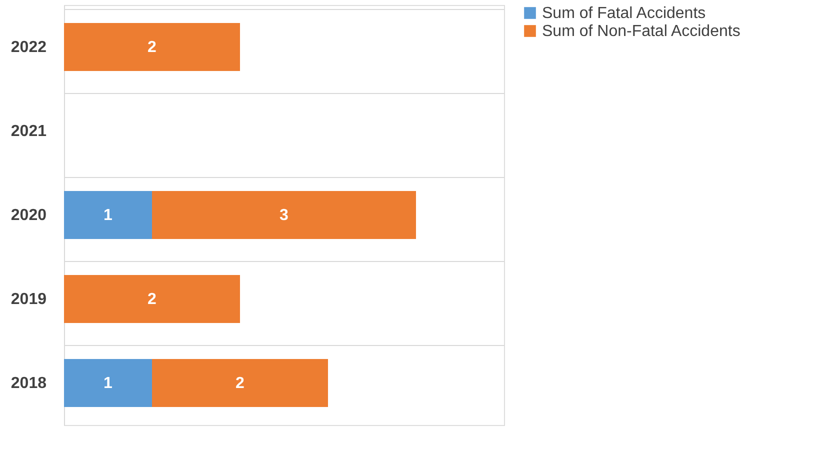  Describe the element at coordinates (624, 13) in the screenshot. I see `legend-label: Sum of Fatal Accidents` at that location.